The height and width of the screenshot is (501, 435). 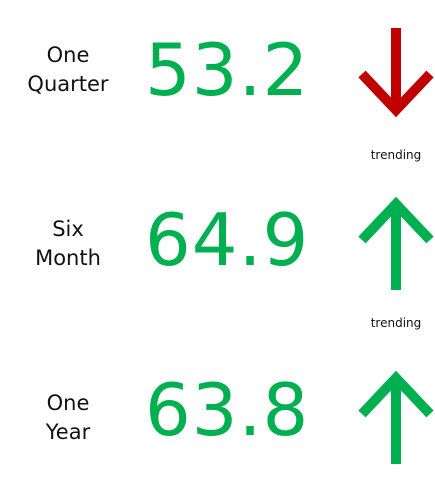 What do you see at coordinates (68, 70) in the screenshot?
I see `period-label-one-quarter: One Quarter` at bounding box center [68, 70].